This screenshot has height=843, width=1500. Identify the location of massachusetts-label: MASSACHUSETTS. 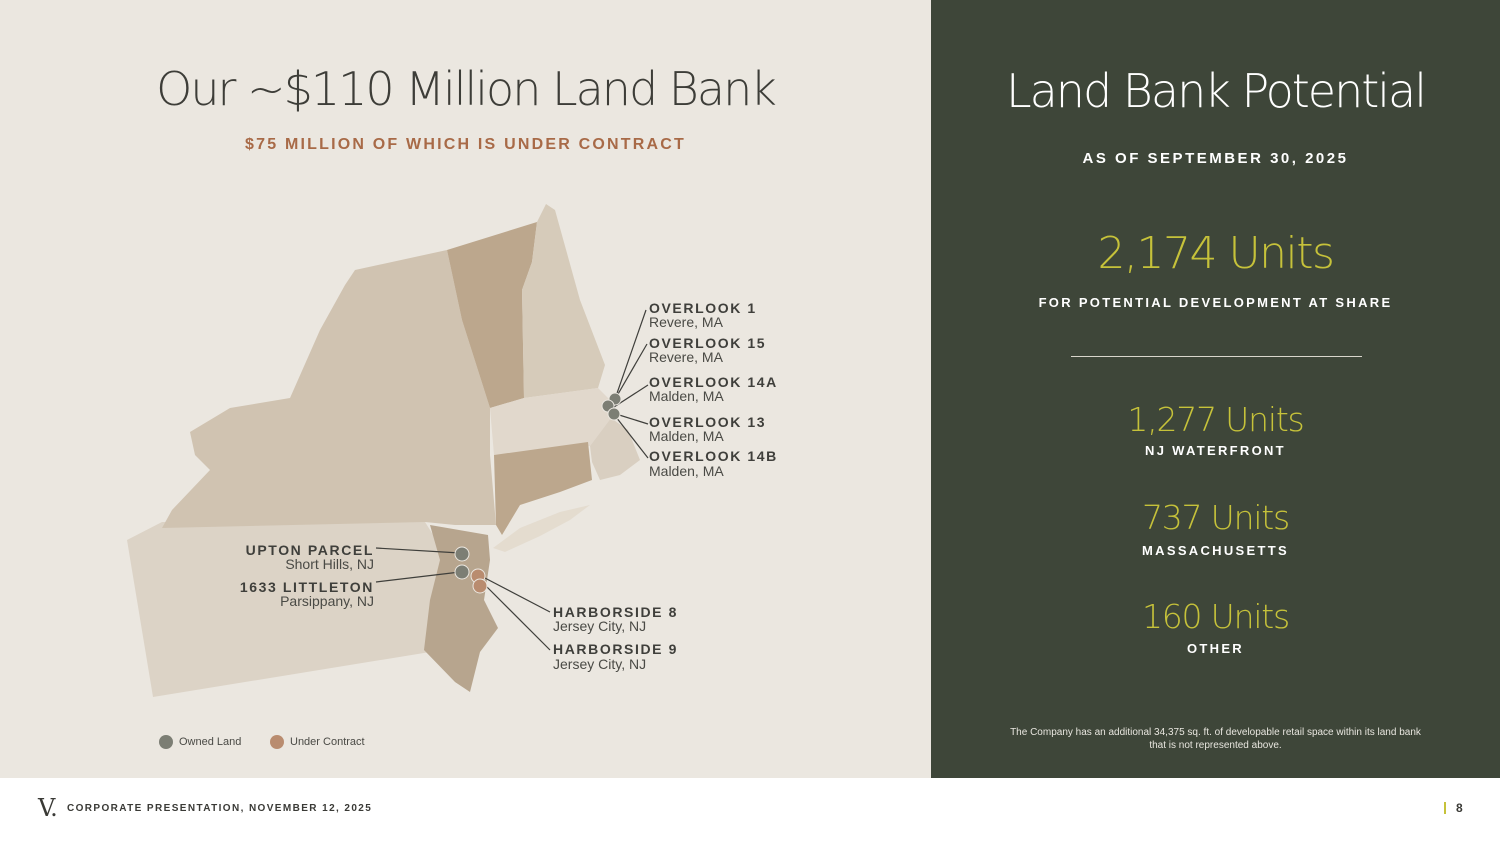
(1215, 550).